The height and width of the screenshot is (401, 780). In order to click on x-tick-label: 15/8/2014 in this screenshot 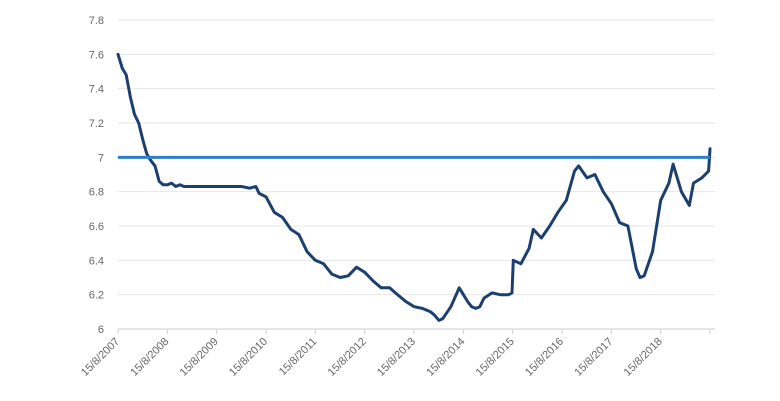, I will do `click(445, 357)`.